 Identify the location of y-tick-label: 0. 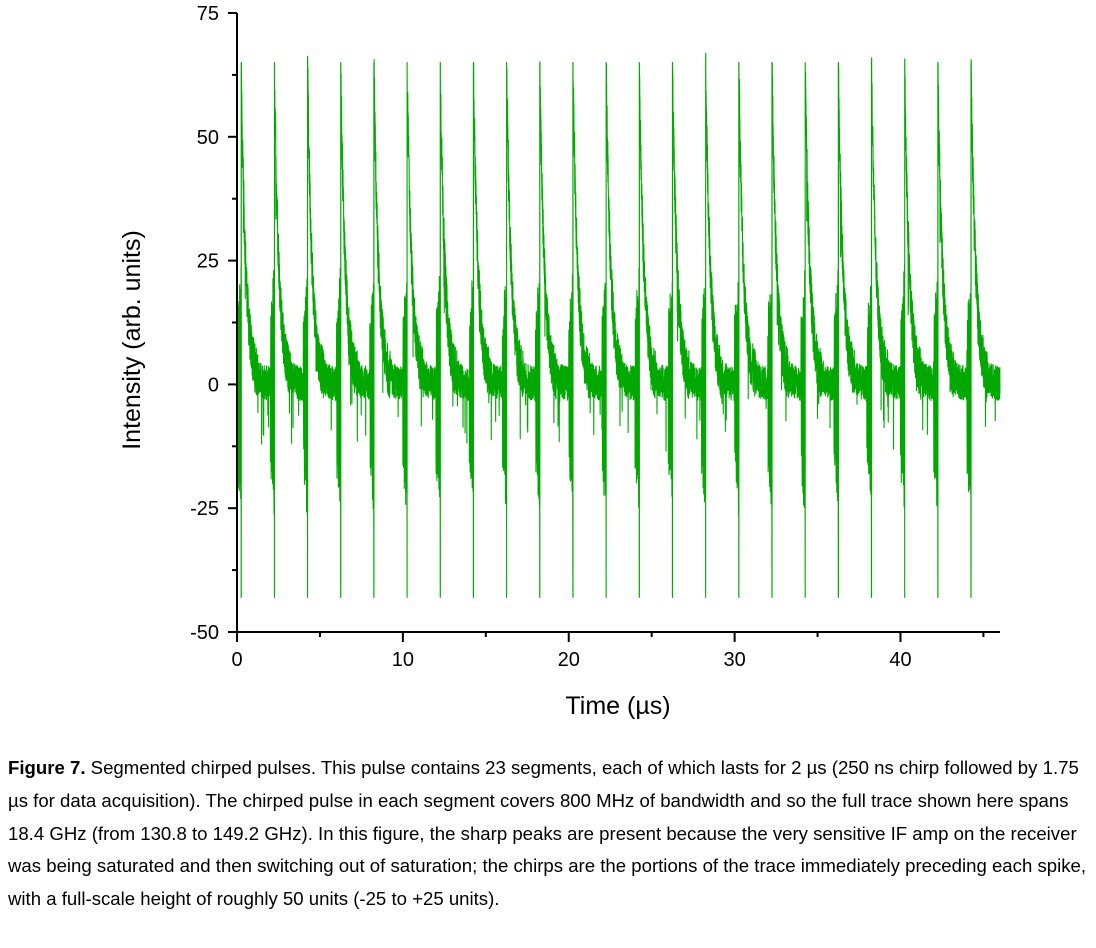
(213, 385).